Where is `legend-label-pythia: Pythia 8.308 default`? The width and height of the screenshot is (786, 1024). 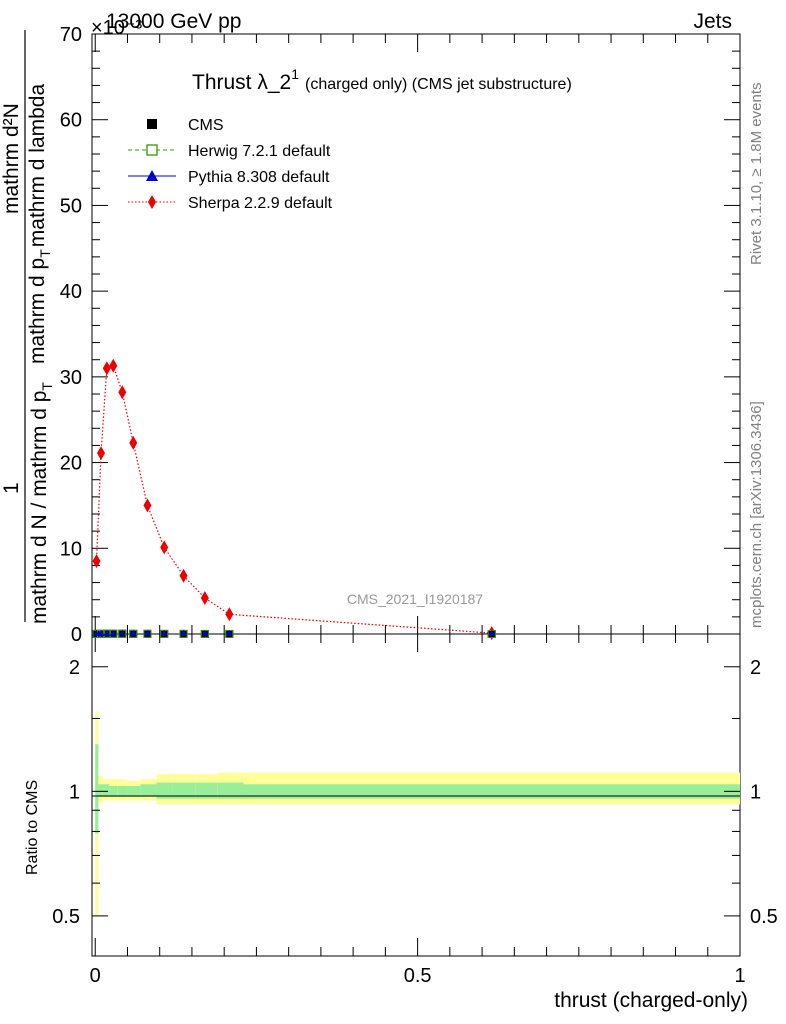 legend-label-pythia: Pythia 8.308 default is located at coordinates (259, 177).